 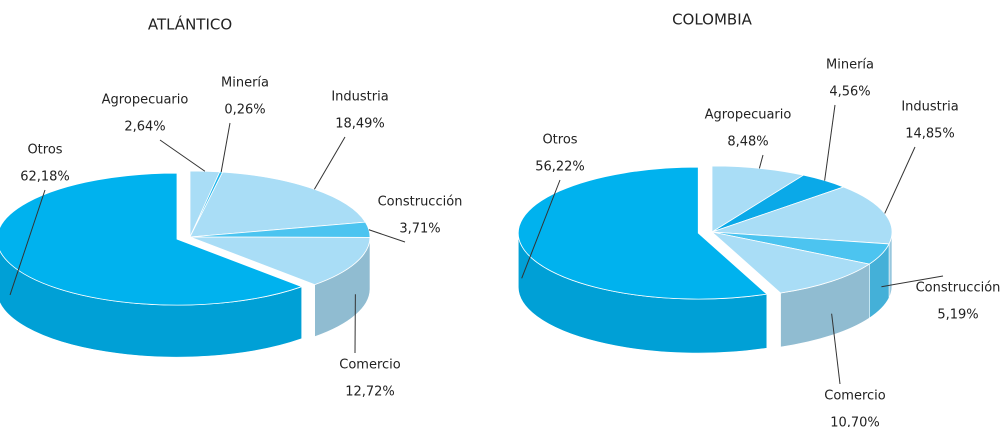 I want to click on slice-value-label: 18,49%, so click(x=360, y=124).